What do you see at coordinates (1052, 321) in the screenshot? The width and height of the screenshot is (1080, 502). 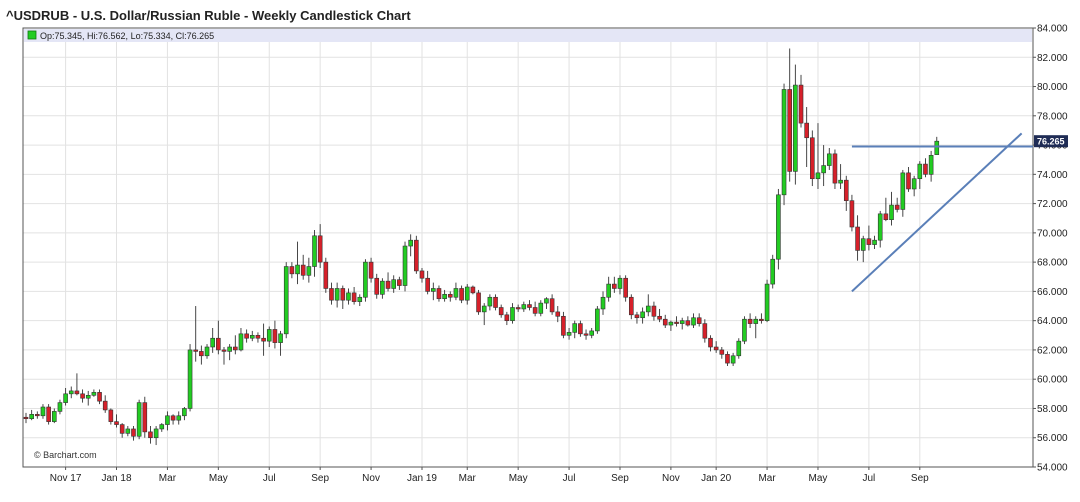 I see `y-tick-label: 64.000` at bounding box center [1052, 321].